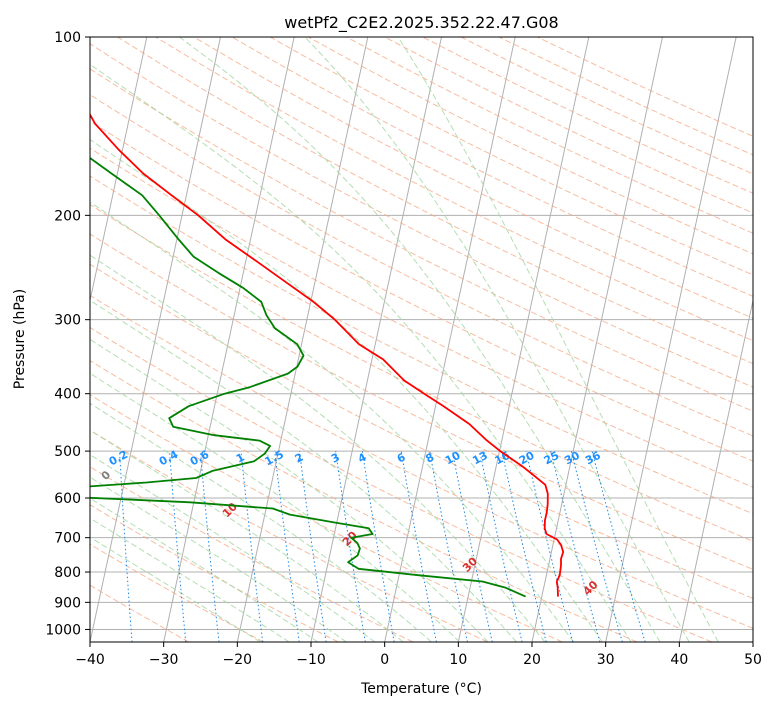 The image size is (775, 708). What do you see at coordinates (458, 660) in the screenshot?
I see `x-tick-label: 10` at bounding box center [458, 660].